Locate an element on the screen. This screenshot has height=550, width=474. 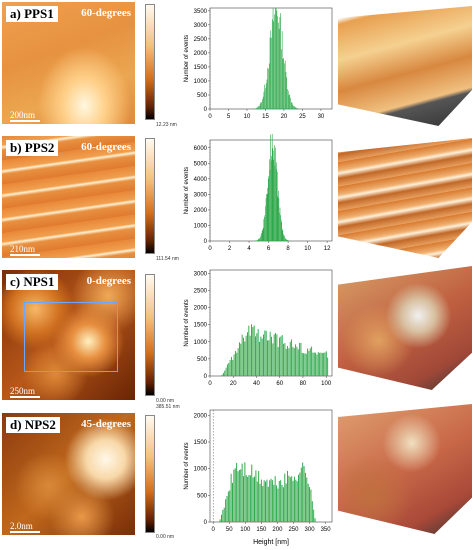
x-tick-label: 12 is located at coordinates (327, 249).